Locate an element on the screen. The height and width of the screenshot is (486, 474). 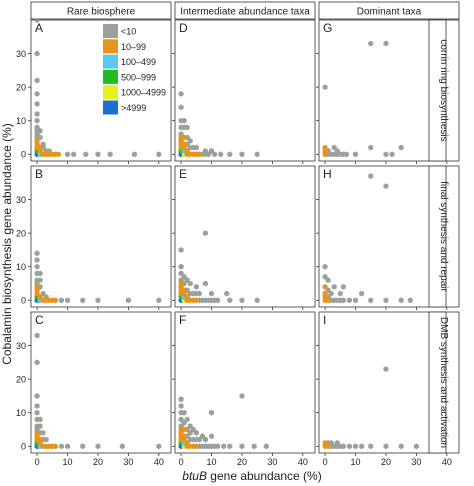
x-tick-label: 0 is located at coordinates (37, 462).